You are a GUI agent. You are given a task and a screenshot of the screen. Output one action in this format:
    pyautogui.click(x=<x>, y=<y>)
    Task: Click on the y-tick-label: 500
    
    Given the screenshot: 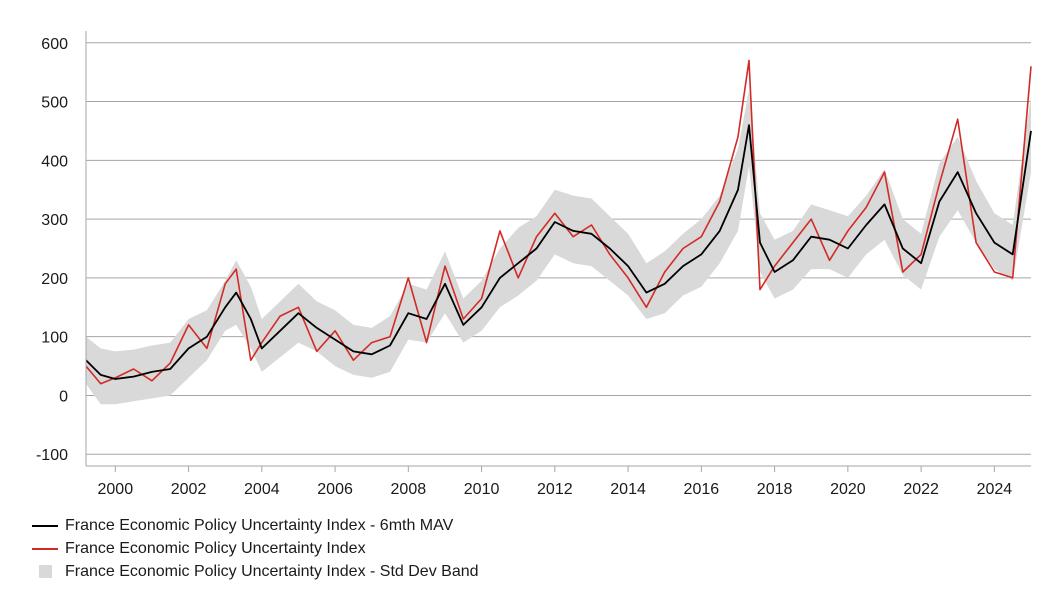 What is the action you would take?
    pyautogui.click(x=54, y=103)
    